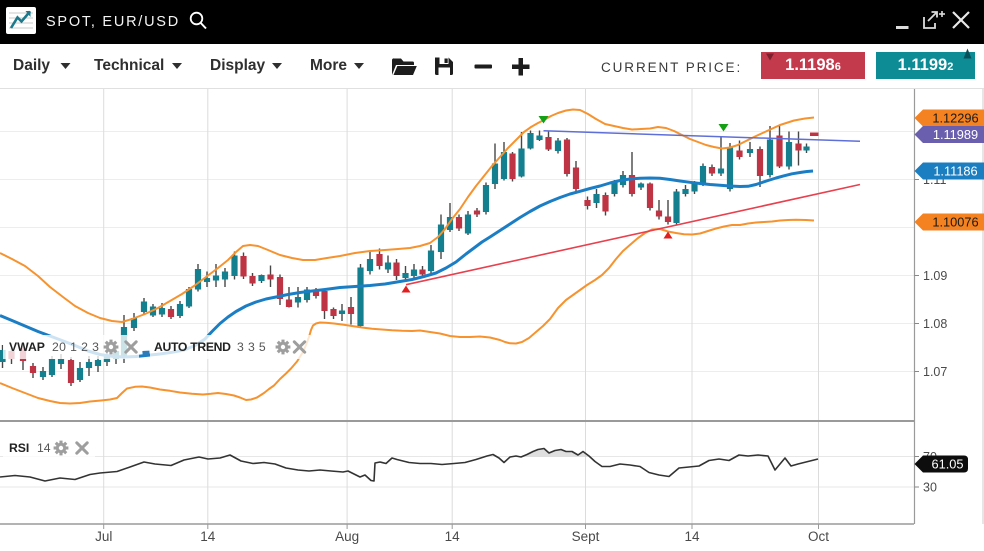 The width and height of the screenshot is (984, 551). Describe the element at coordinates (955, 134) in the screenshot. I see `svg-text: 1.11989` at that location.